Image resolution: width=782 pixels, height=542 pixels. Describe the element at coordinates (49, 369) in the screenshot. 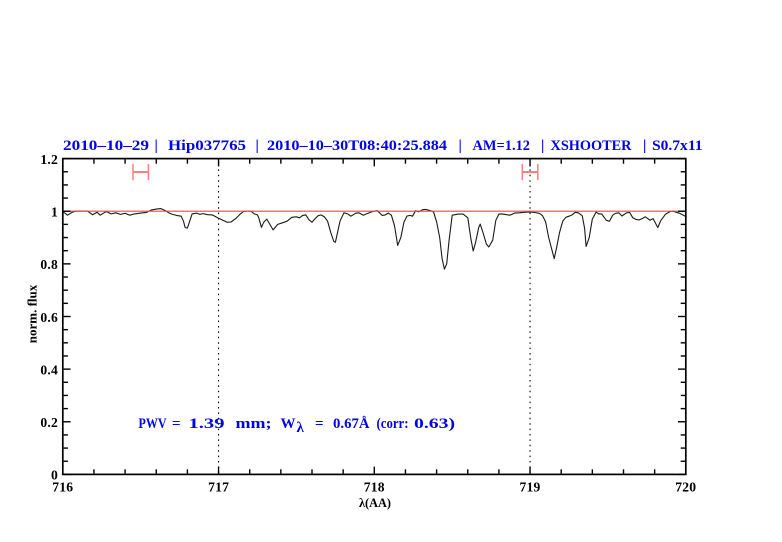

I see `svg-text: 0.4` at that location.